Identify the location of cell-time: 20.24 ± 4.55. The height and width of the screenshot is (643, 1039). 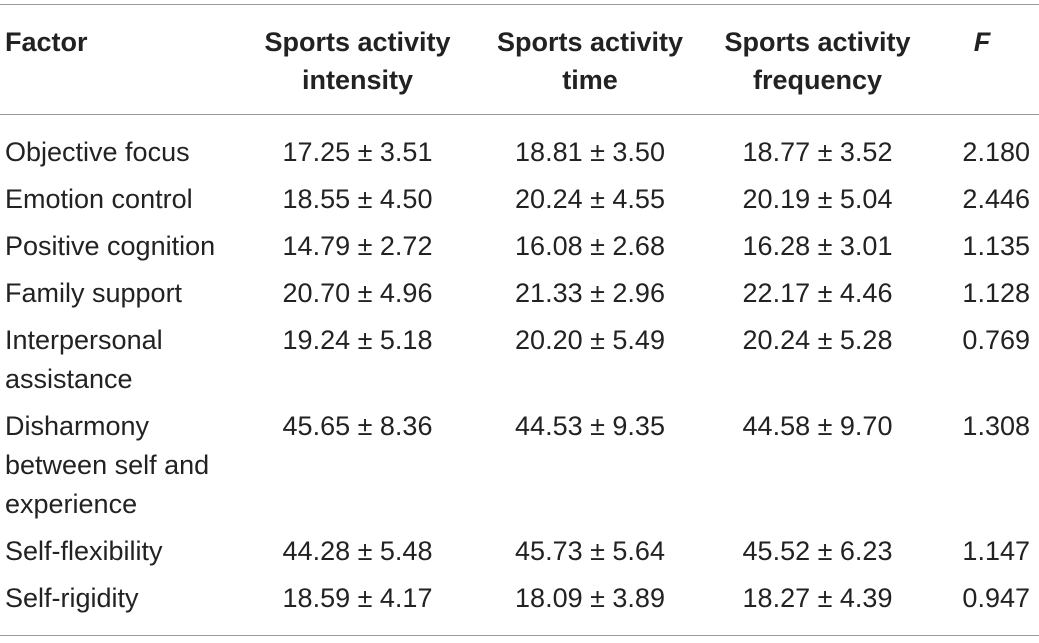
(590, 199).